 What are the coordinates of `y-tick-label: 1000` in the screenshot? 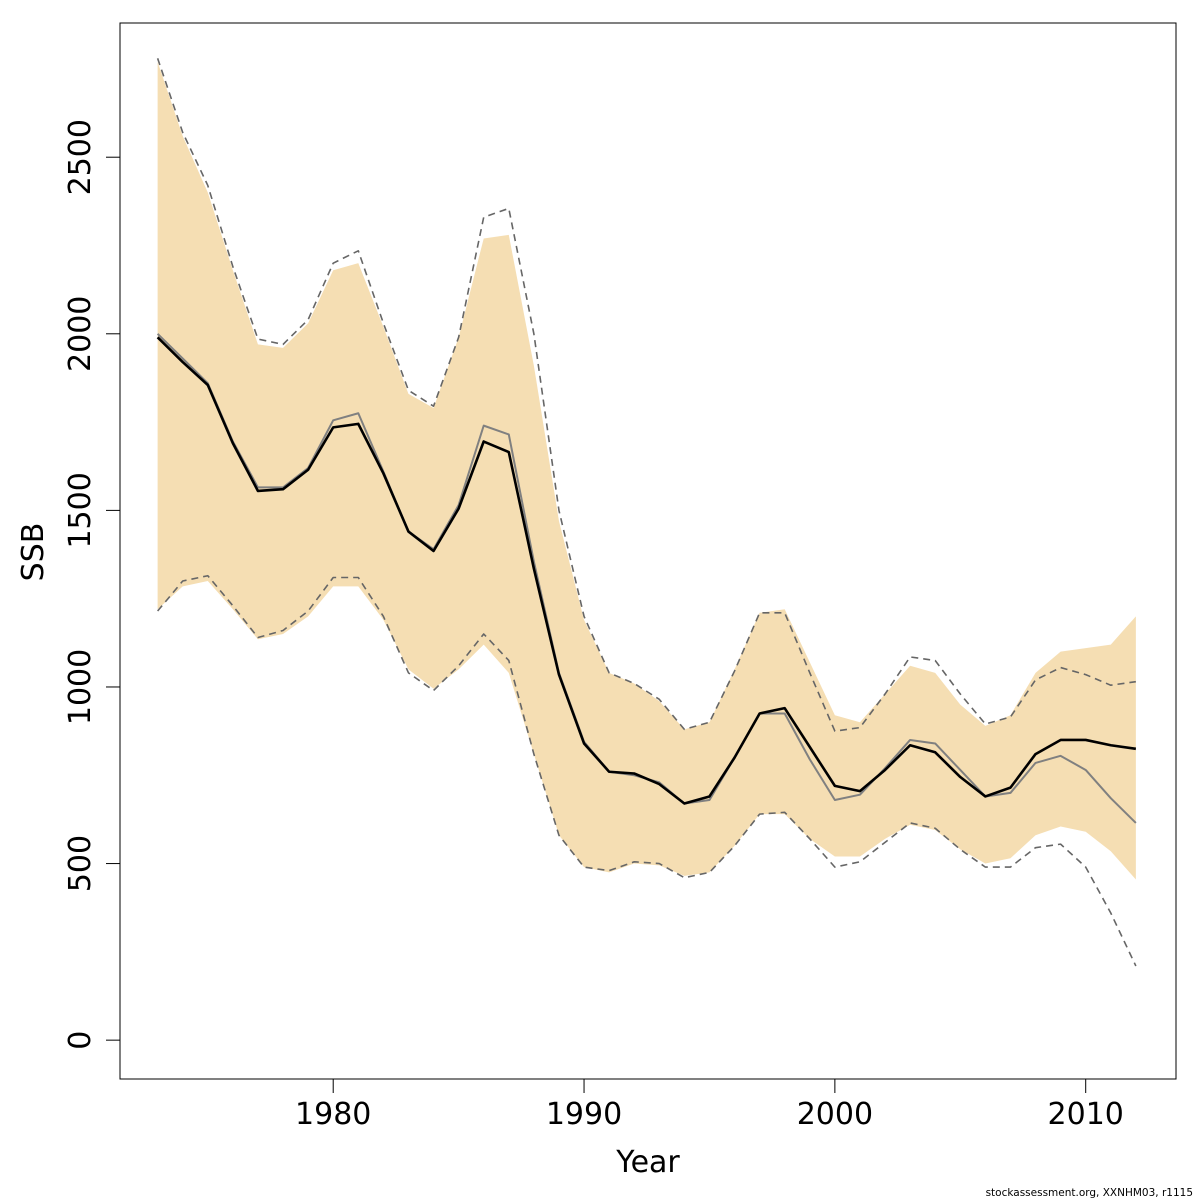 It's located at (80, 687).